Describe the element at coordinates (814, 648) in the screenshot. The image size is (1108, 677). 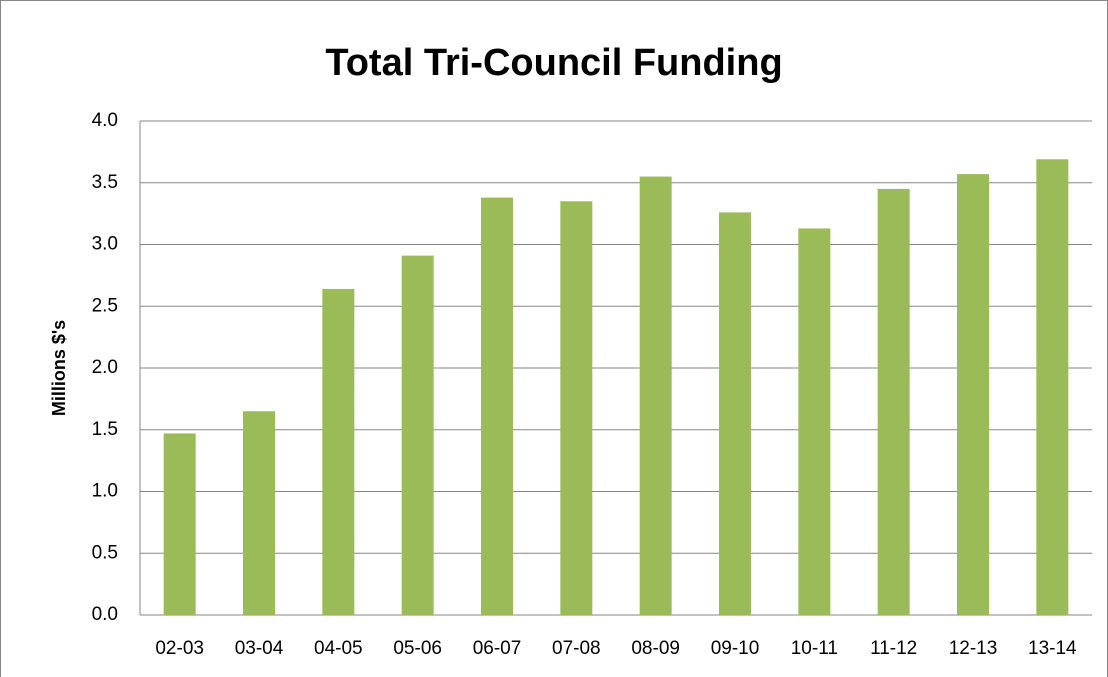
I see `x-tick-label: 10-11` at that location.